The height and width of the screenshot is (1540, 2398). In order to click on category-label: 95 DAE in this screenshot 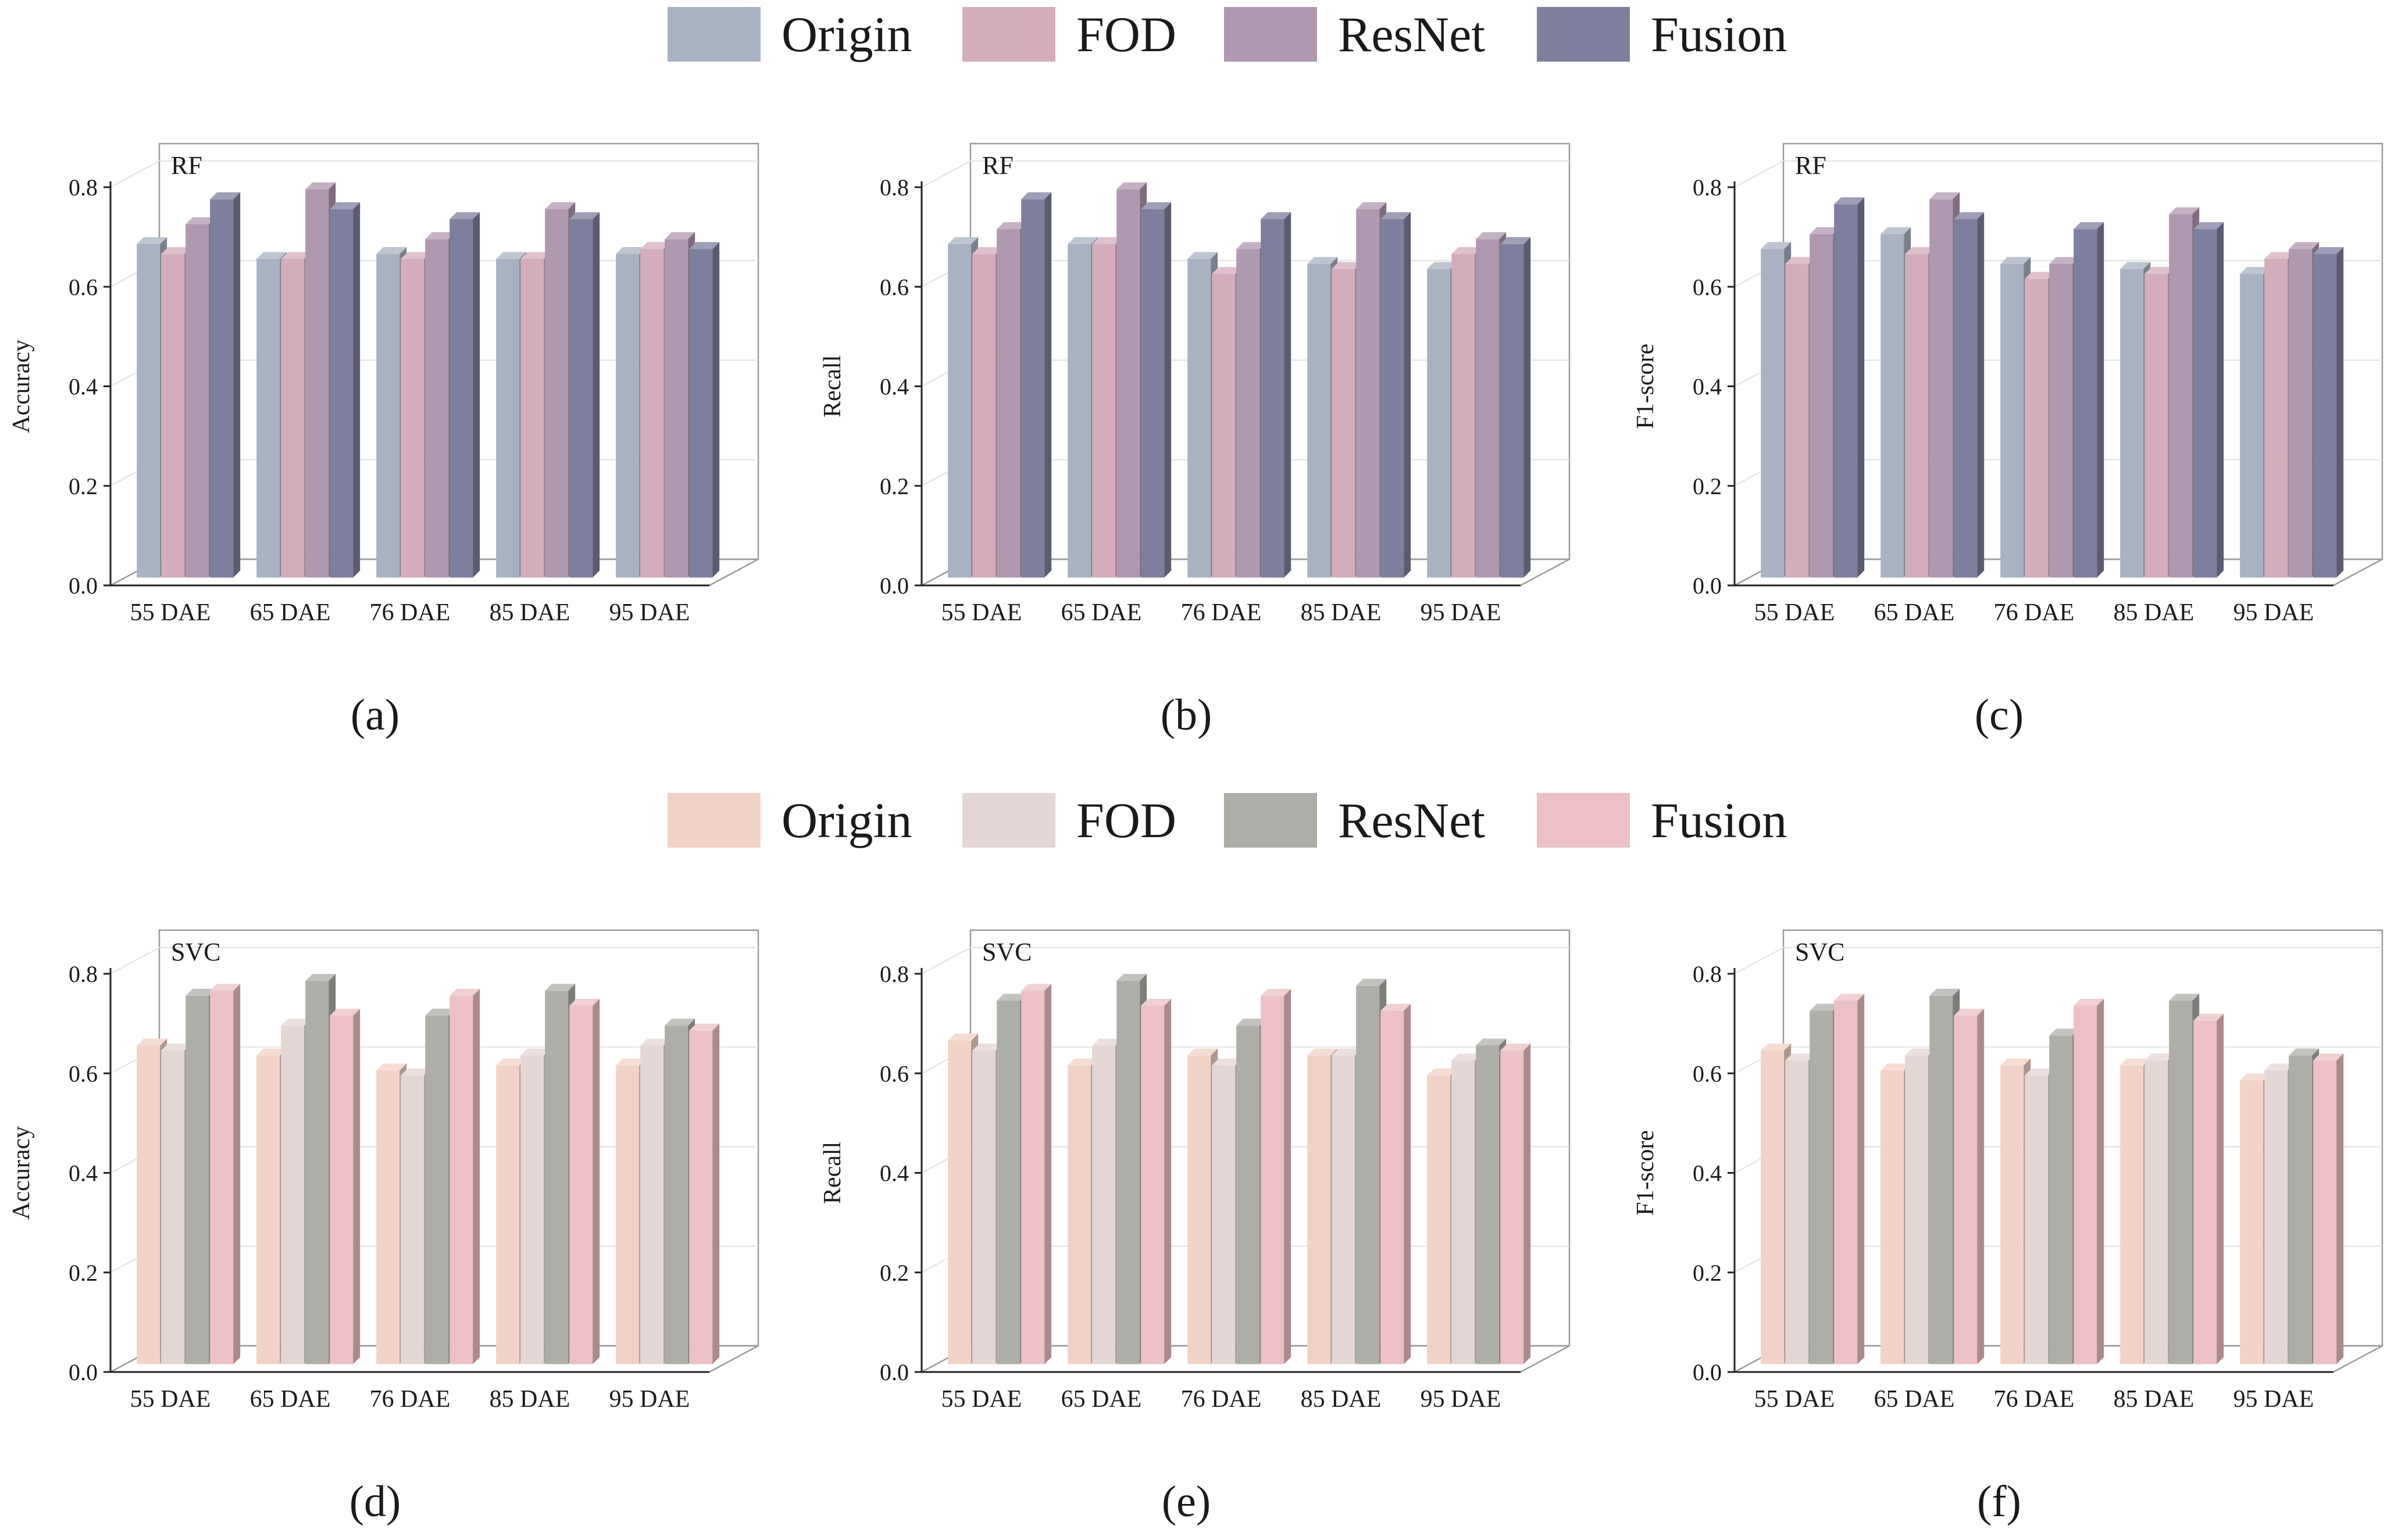, I will do `click(1461, 612)`.